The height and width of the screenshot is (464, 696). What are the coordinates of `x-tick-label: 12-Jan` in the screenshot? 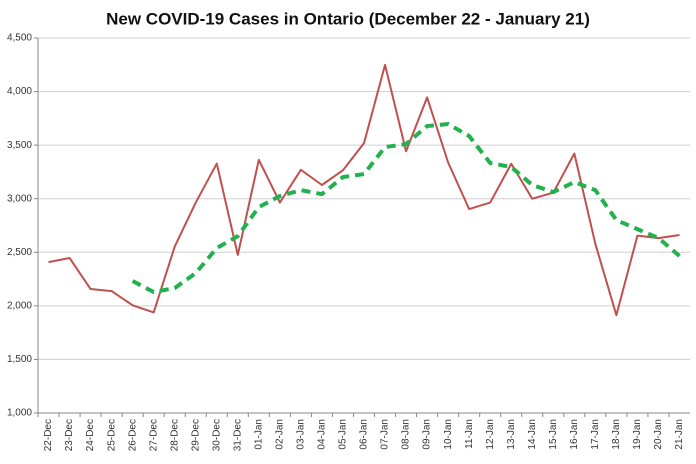 It's located at (490, 434).